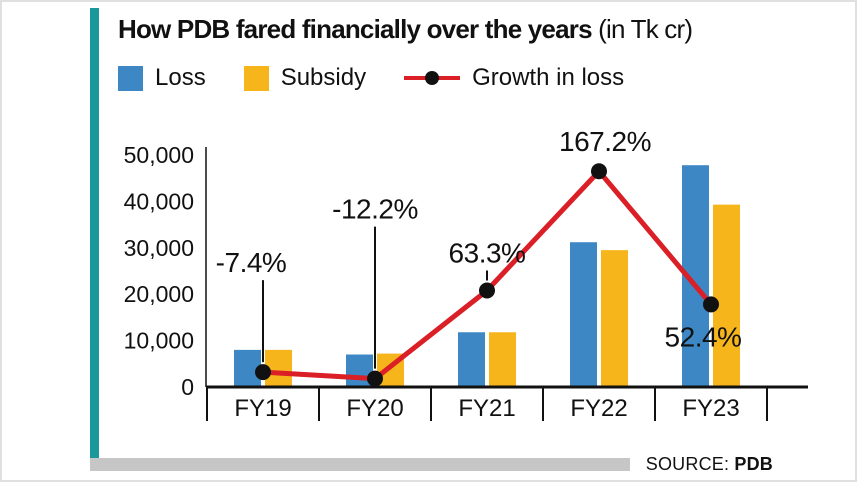 The height and width of the screenshot is (482, 857). I want to click on legend-label: Subsidy, so click(323, 77).